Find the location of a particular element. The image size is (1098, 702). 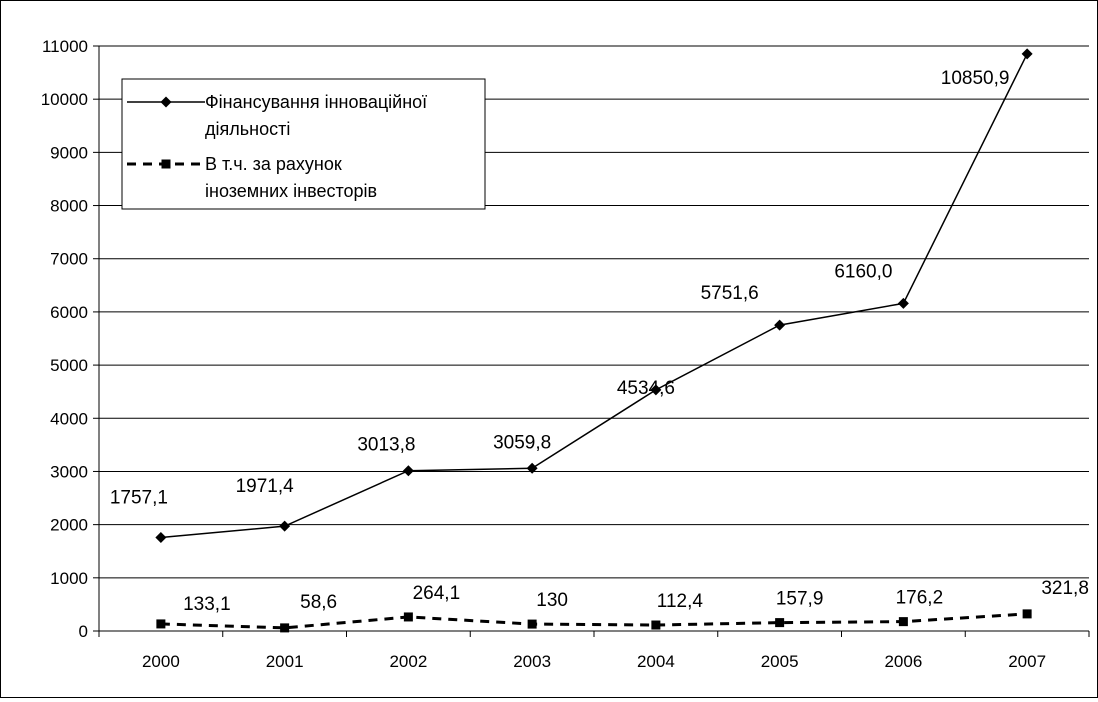

x-tick-label: 2001 is located at coordinates (285, 661).